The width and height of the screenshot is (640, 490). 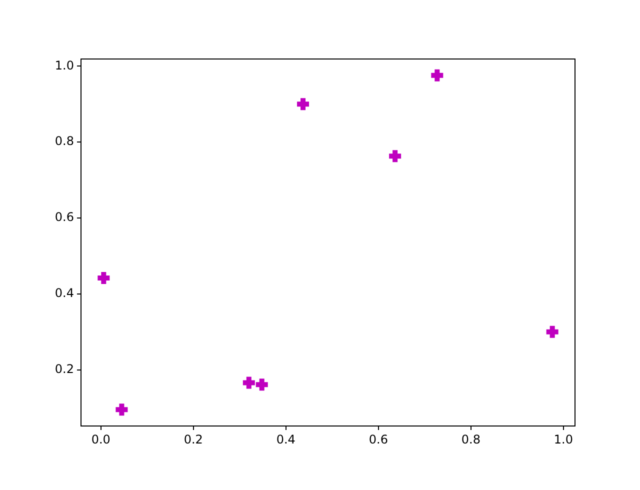 I want to click on x-tick-label: 0.6, so click(x=378, y=439).